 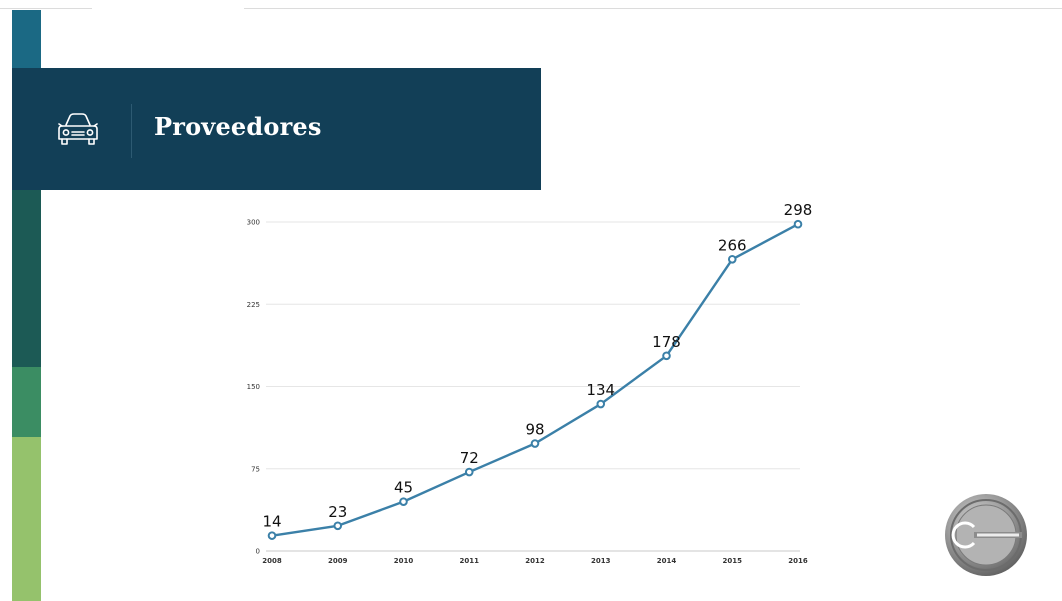 What do you see at coordinates (733, 561) in the screenshot?
I see `x-tick-label: 2015` at bounding box center [733, 561].